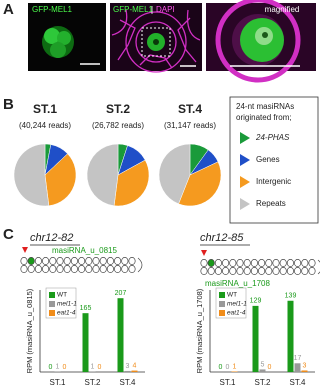 The width and height of the screenshot is (320, 391). What do you see at coordinates (271, 203) in the screenshot?
I see `legend-entry: Repeats` at bounding box center [271, 203].